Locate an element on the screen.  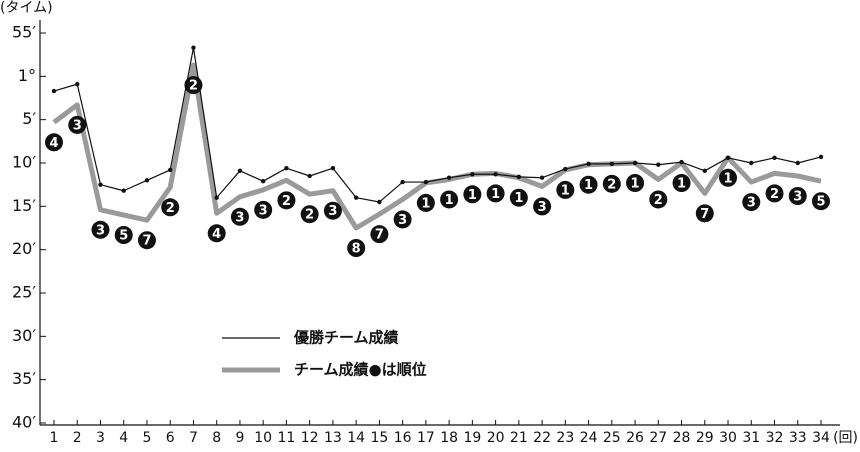
x-tick-label: 17 is located at coordinates (426, 438).